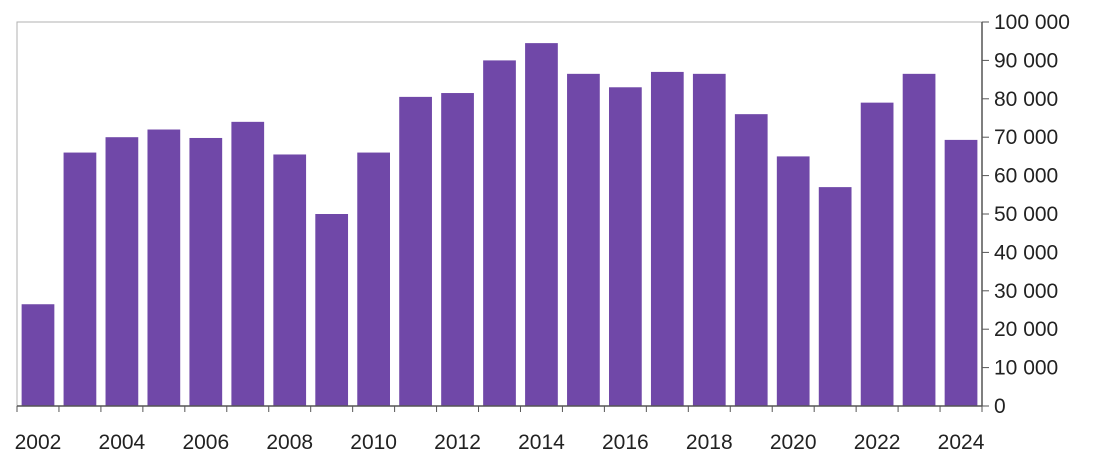 This screenshot has height=453, width=1099. Describe the element at coordinates (499, 233) in the screenshot. I see `bar-2013` at that location.